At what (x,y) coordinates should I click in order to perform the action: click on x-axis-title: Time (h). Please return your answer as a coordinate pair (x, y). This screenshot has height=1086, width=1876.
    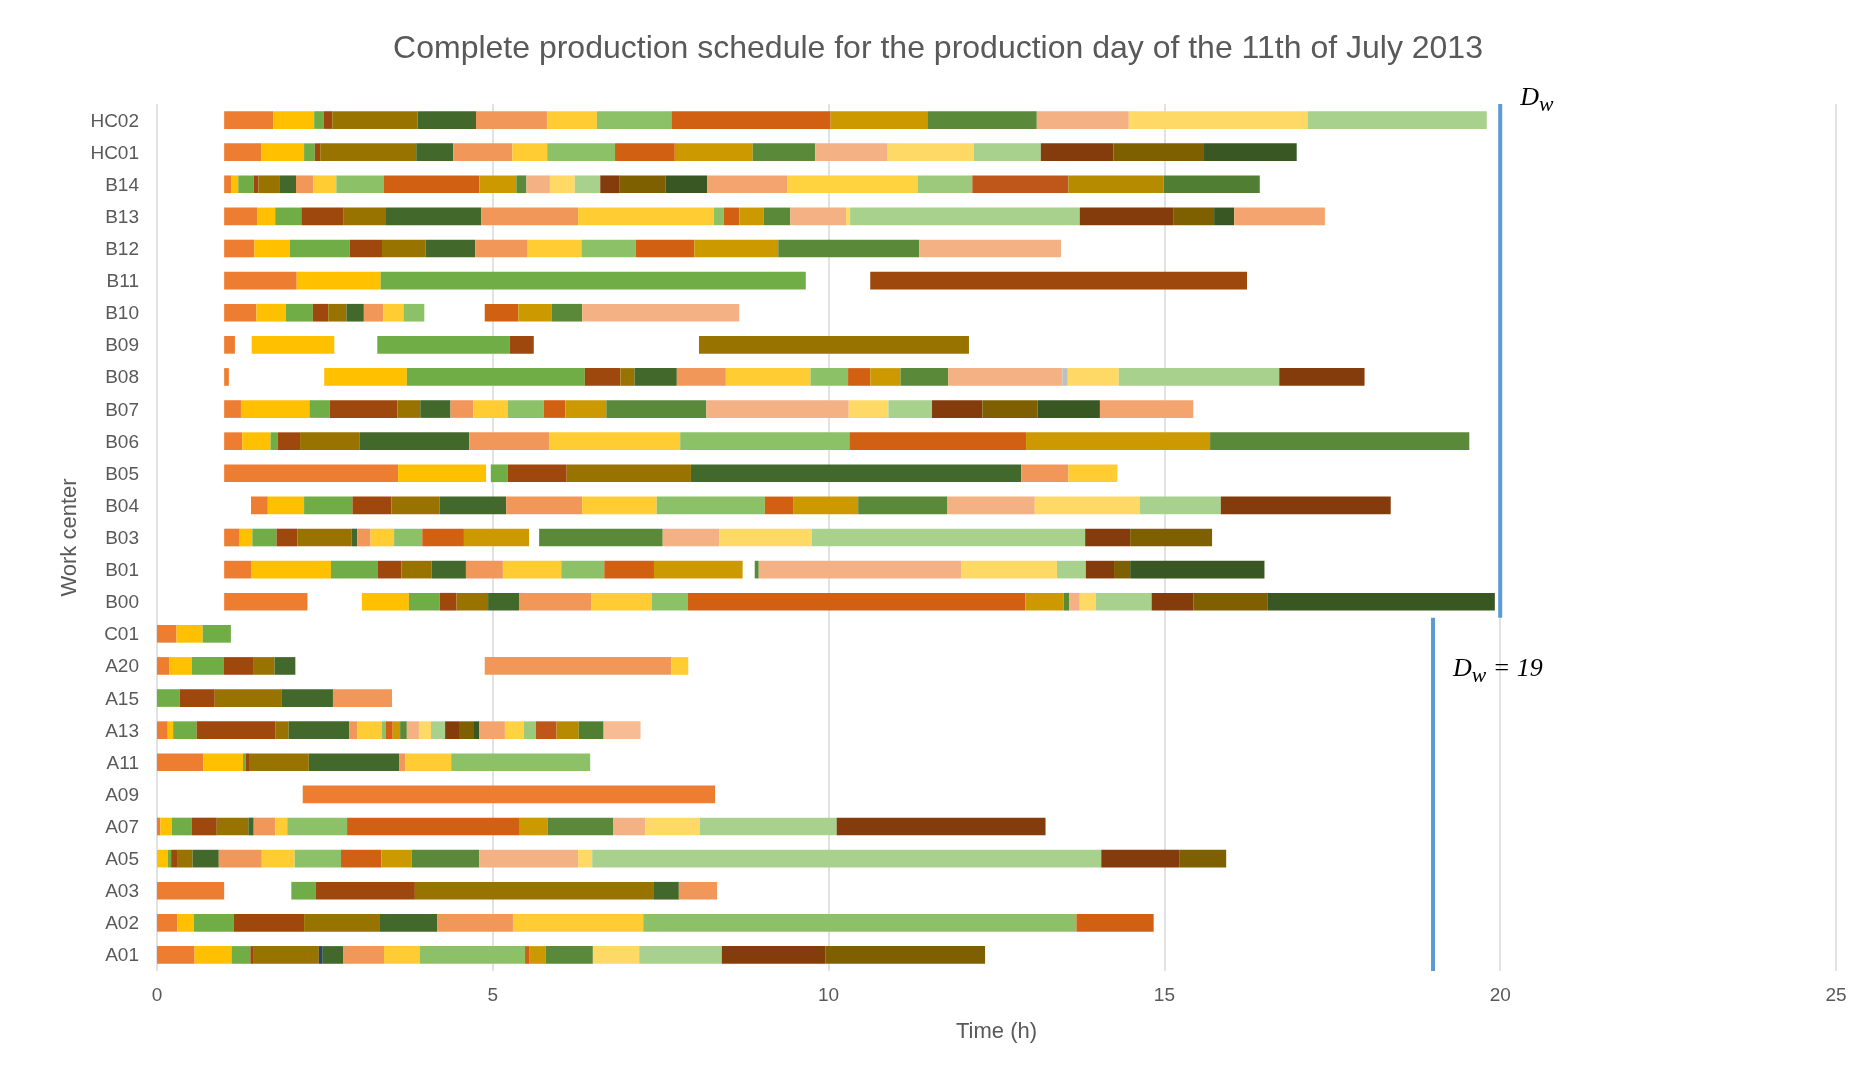
    Looking at the image, I should click on (996, 1030).